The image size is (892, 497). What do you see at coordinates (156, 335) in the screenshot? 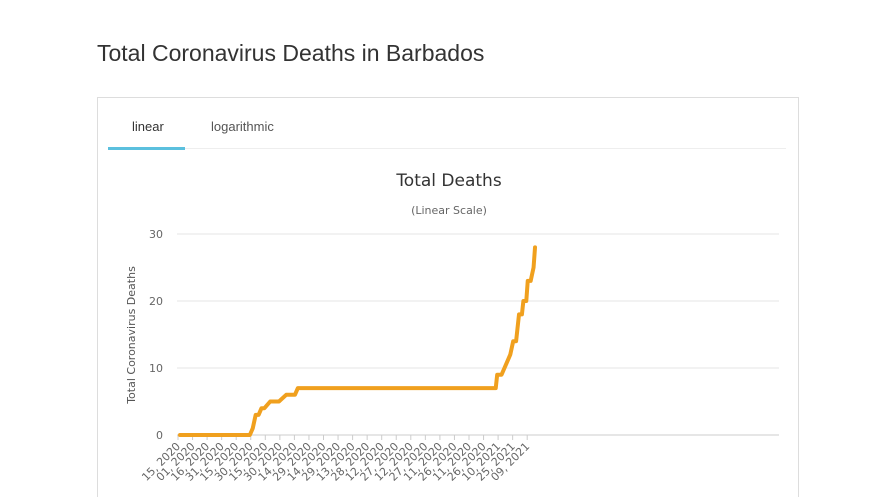
I see `y-tick-labels: 0 10 20 30` at bounding box center [156, 335].